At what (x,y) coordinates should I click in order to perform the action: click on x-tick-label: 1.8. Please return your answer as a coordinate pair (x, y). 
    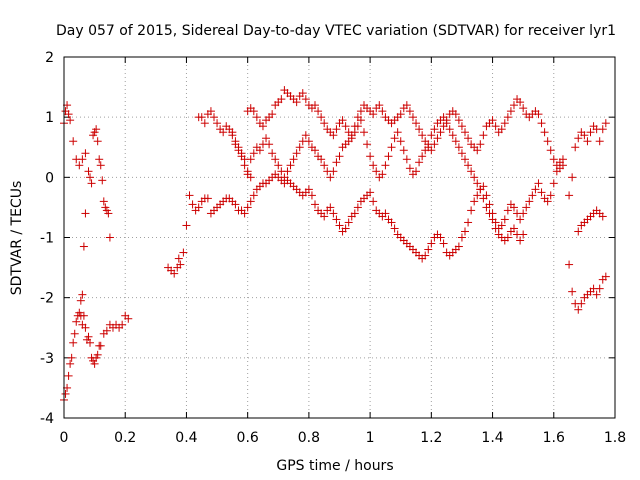
    Looking at the image, I should click on (615, 438).